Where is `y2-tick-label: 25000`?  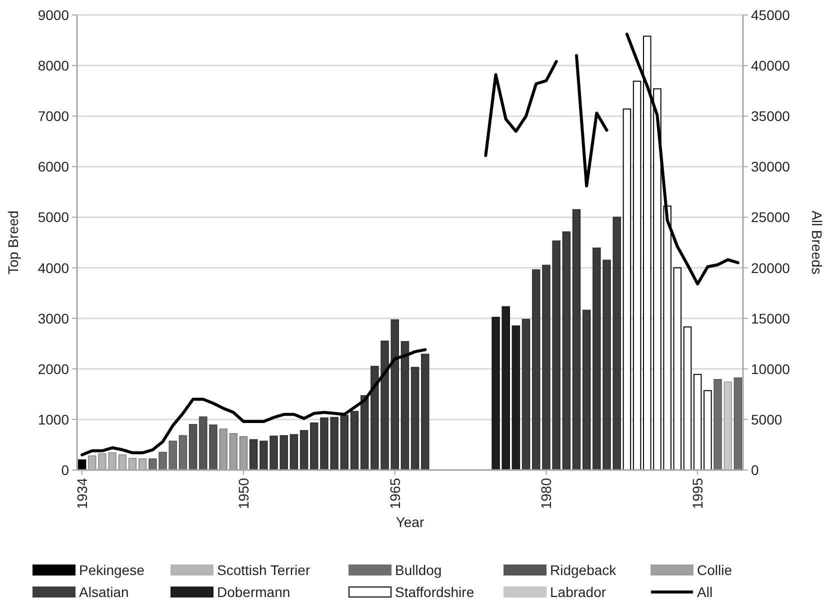 y2-tick-label: 25000 is located at coordinates (770, 217).